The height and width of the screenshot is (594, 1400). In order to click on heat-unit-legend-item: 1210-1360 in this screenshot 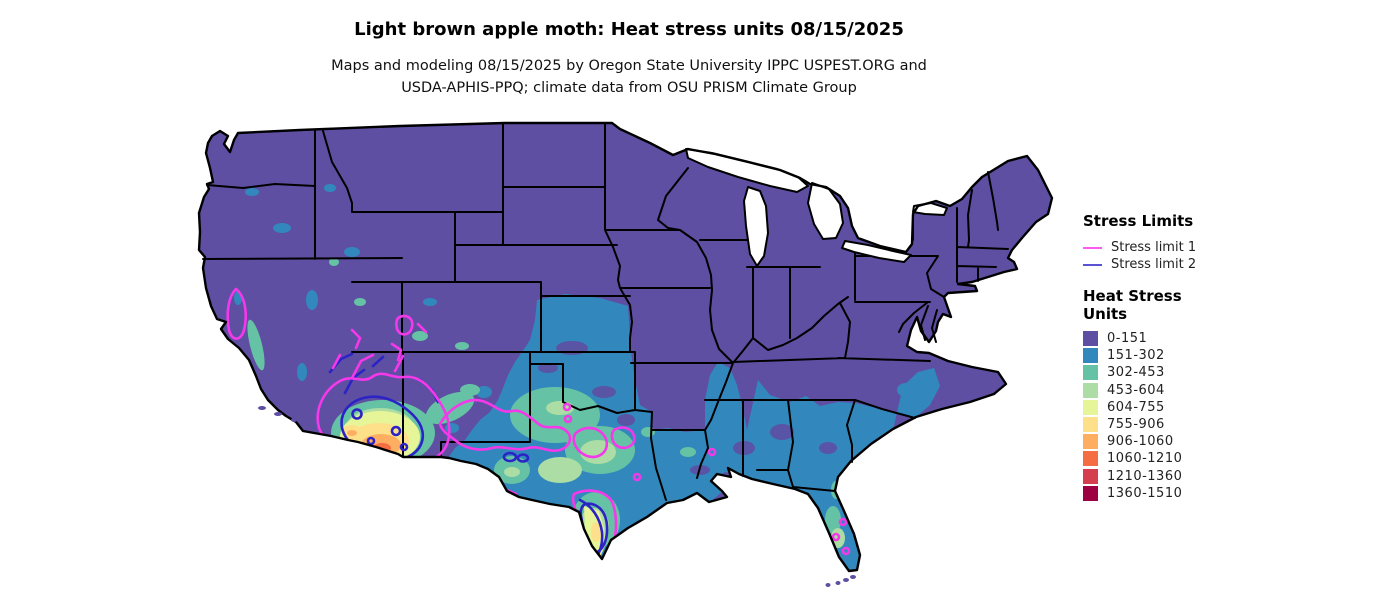, I will do `click(1233, 476)`.